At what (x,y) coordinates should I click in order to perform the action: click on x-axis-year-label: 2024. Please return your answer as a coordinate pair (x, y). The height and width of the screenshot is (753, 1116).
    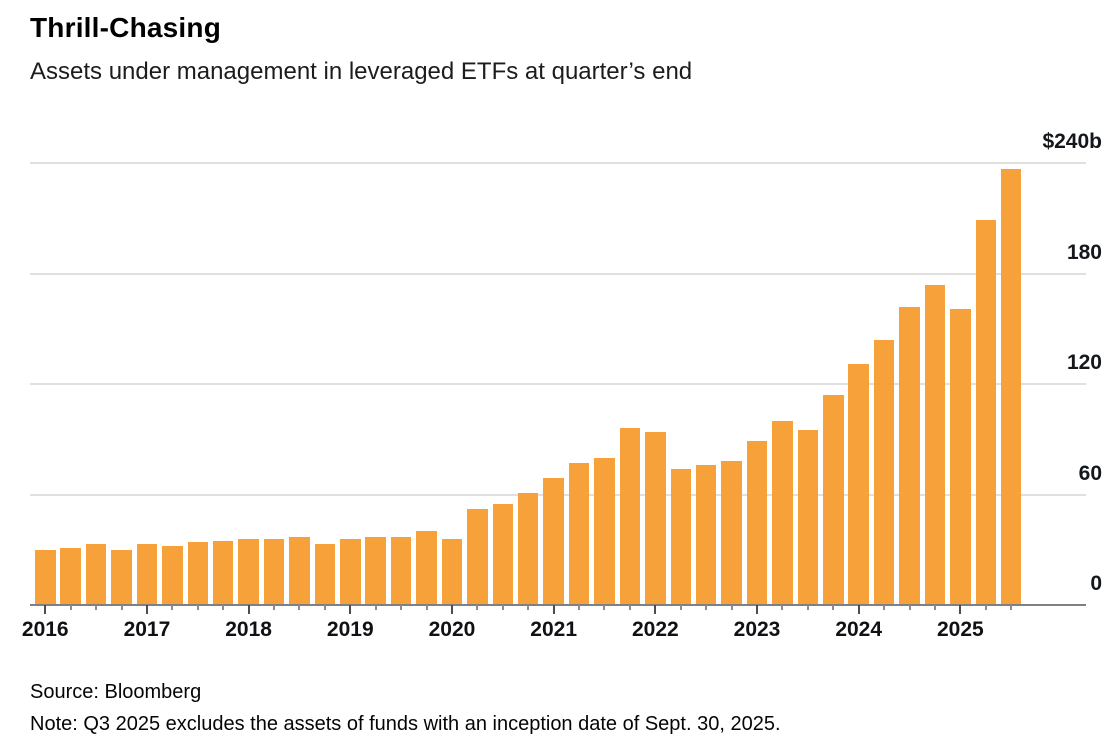
    Looking at the image, I should click on (859, 629).